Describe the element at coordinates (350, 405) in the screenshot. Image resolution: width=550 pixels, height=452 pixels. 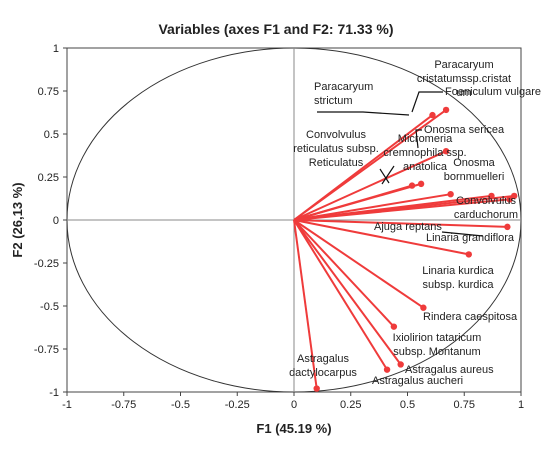
I see `x-tick-label: 0.25` at that location.